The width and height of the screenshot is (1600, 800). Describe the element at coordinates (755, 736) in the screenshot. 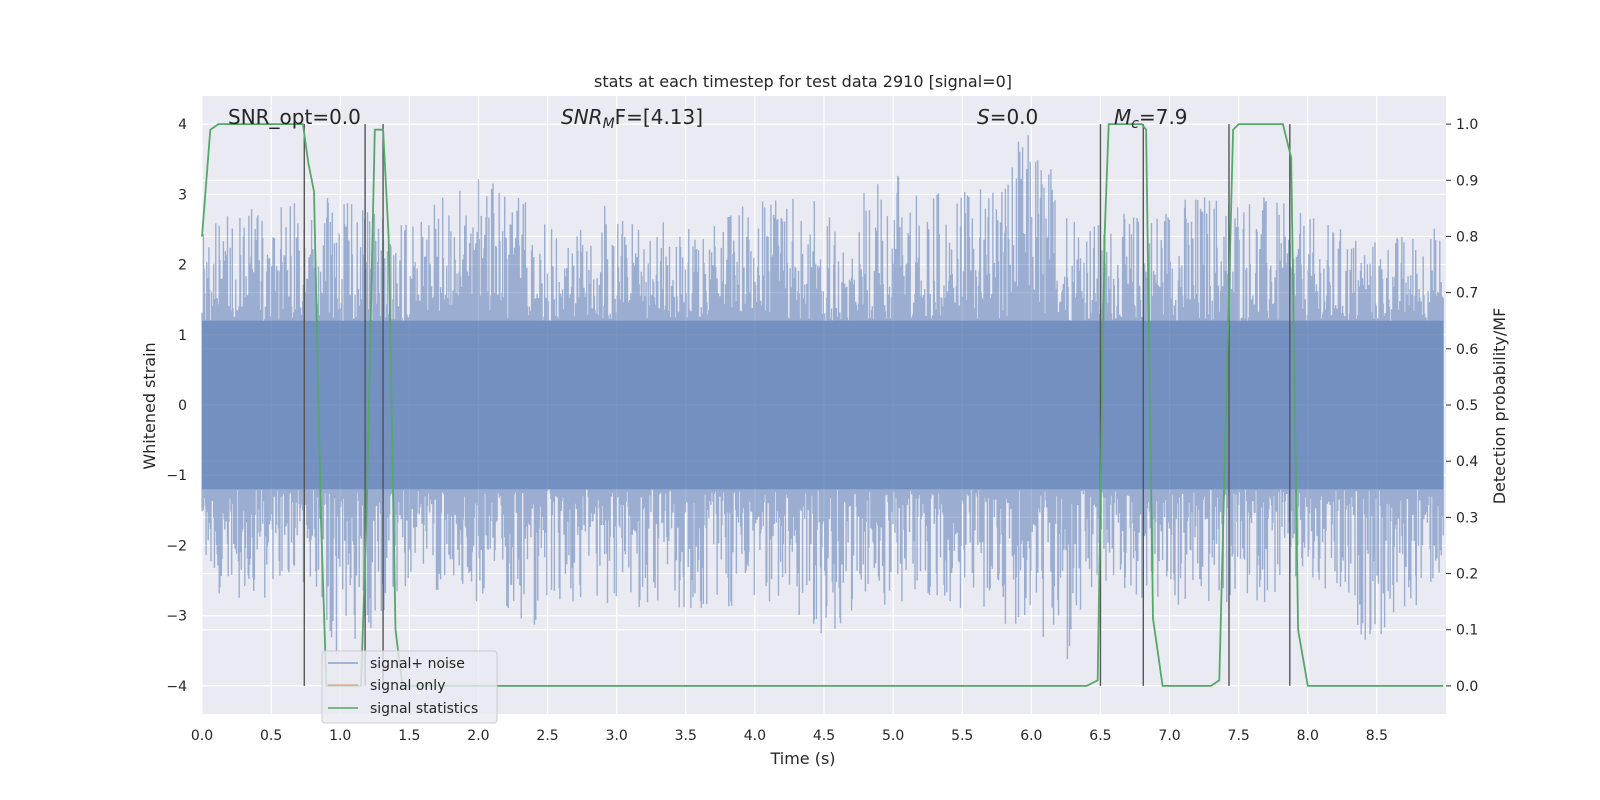

I see `x-tick-label: 4.0` at that location.